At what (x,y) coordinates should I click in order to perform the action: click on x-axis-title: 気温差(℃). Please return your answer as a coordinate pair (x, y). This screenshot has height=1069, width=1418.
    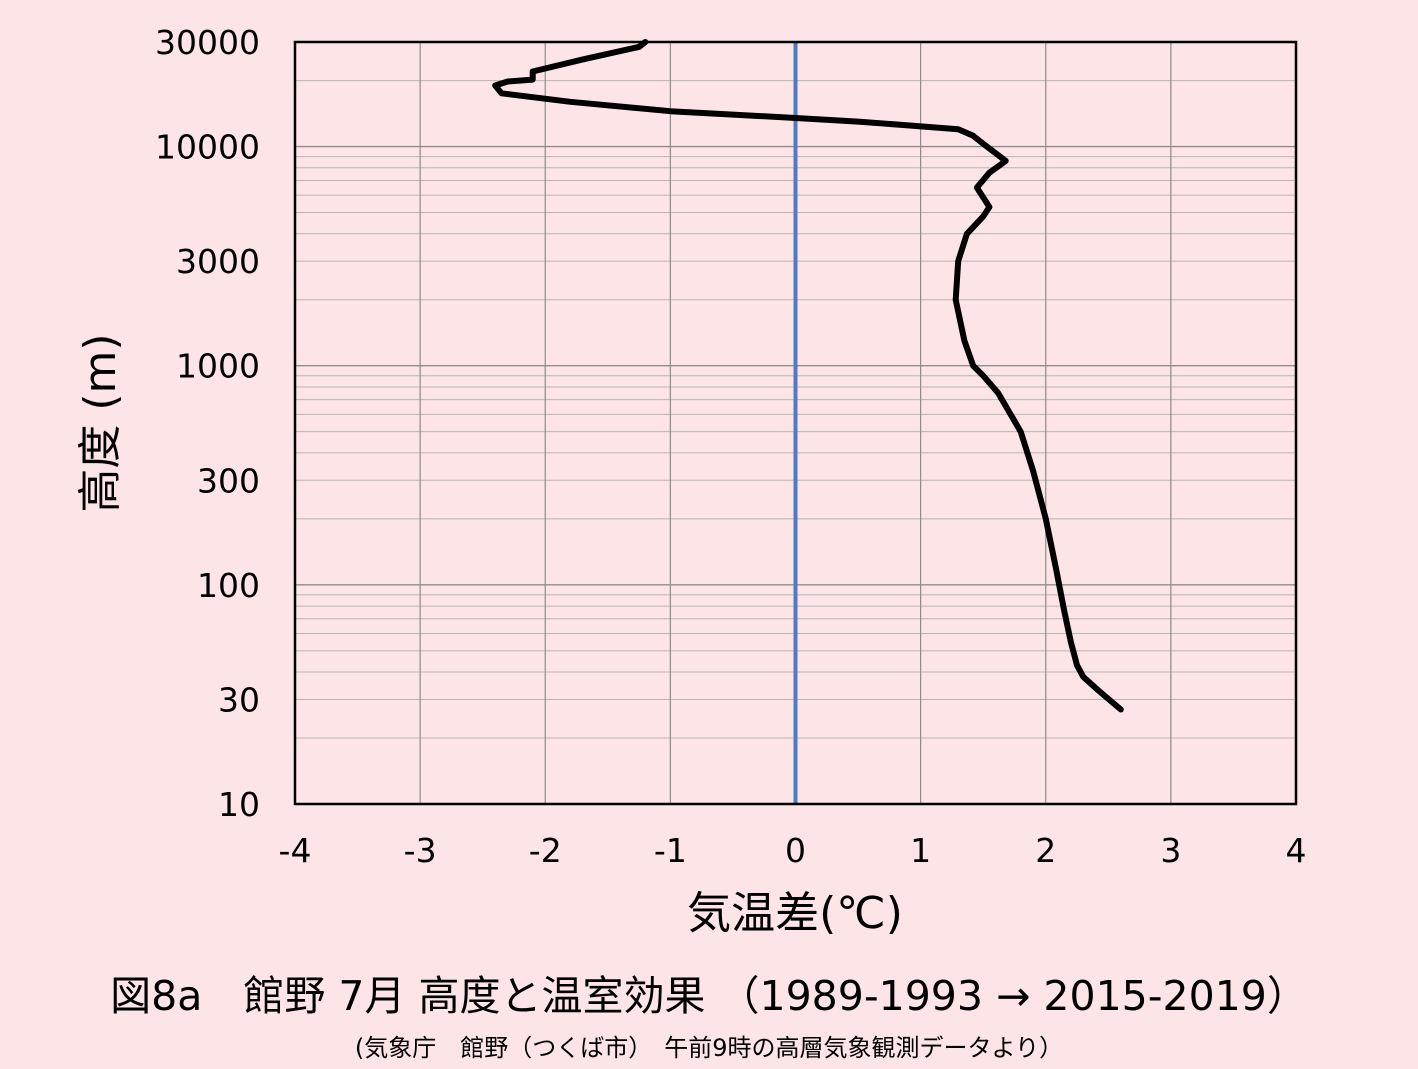
    Looking at the image, I should click on (795, 913).